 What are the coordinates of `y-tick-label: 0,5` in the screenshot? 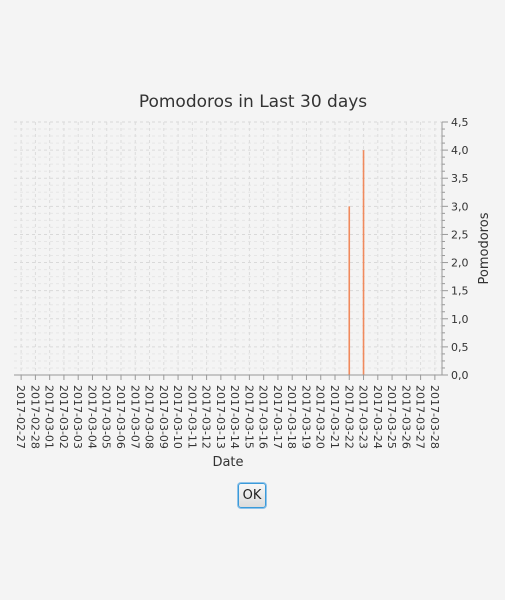 It's located at (460, 347).